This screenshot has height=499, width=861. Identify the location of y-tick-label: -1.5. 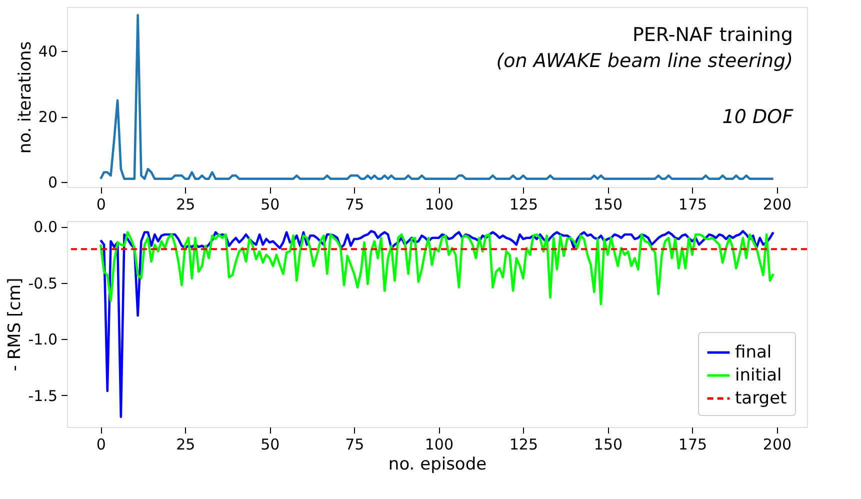
(43, 395).